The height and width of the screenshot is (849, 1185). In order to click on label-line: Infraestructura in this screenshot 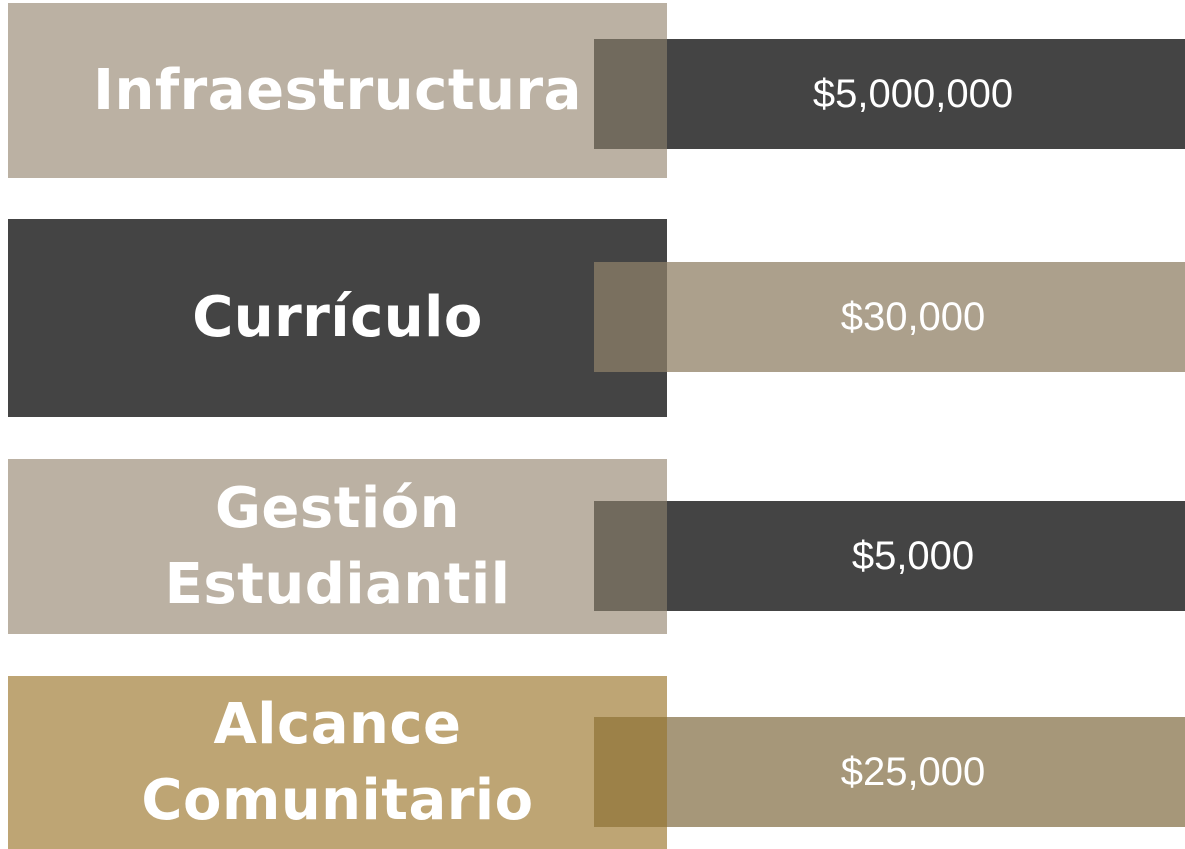, I will do `click(337, 90)`.